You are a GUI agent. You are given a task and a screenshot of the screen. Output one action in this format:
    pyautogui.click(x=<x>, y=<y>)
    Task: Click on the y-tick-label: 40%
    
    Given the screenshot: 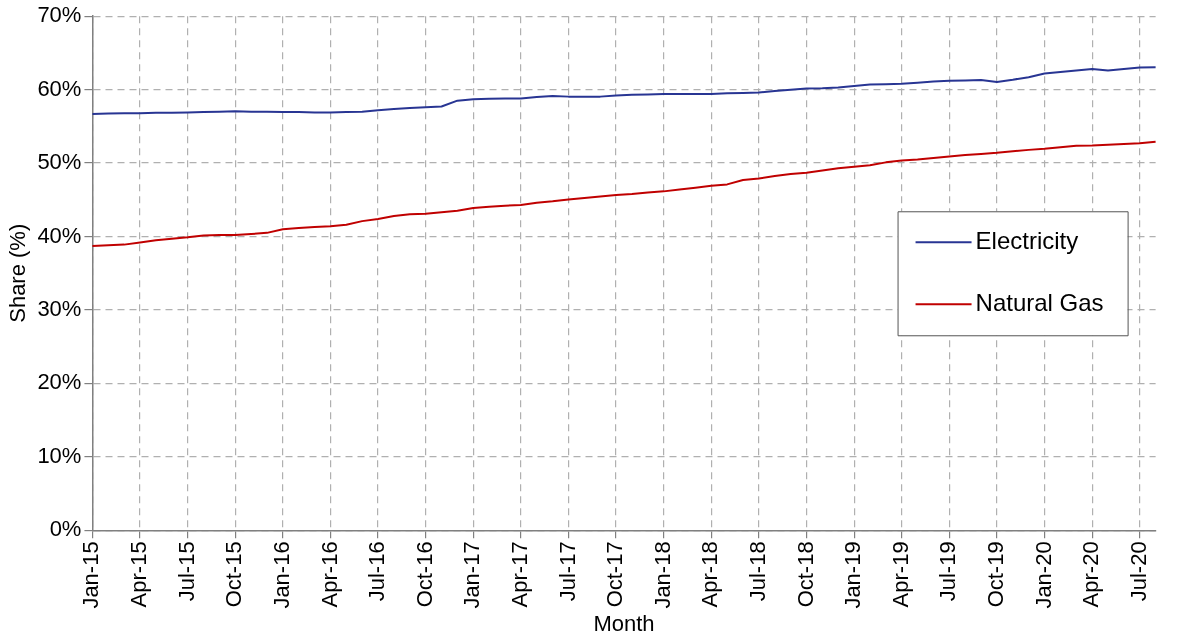 What is the action you would take?
    pyautogui.click(x=59, y=235)
    